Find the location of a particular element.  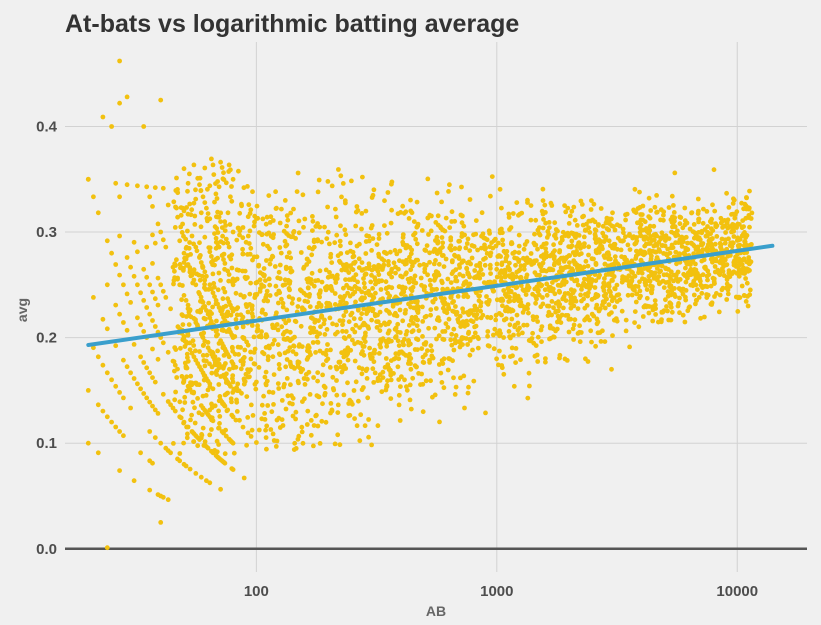

data-point-1957 is located at coordinates (686, 290).